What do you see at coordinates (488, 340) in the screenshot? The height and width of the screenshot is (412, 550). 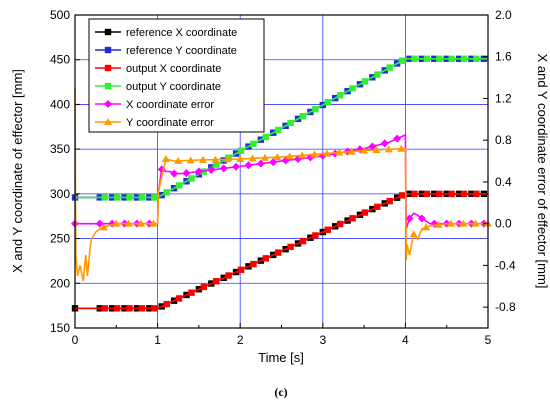 I see `x-tick-label: 5` at bounding box center [488, 340].